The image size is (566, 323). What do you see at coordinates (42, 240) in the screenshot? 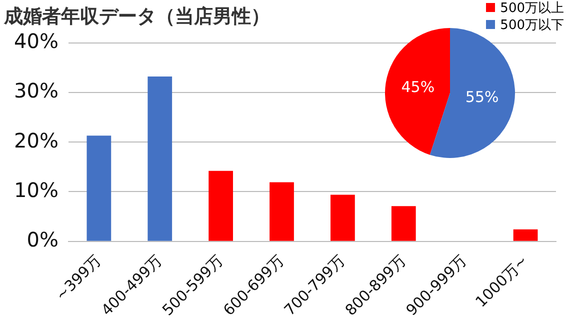
I see `y-tick-label: 0%` at bounding box center [42, 240].